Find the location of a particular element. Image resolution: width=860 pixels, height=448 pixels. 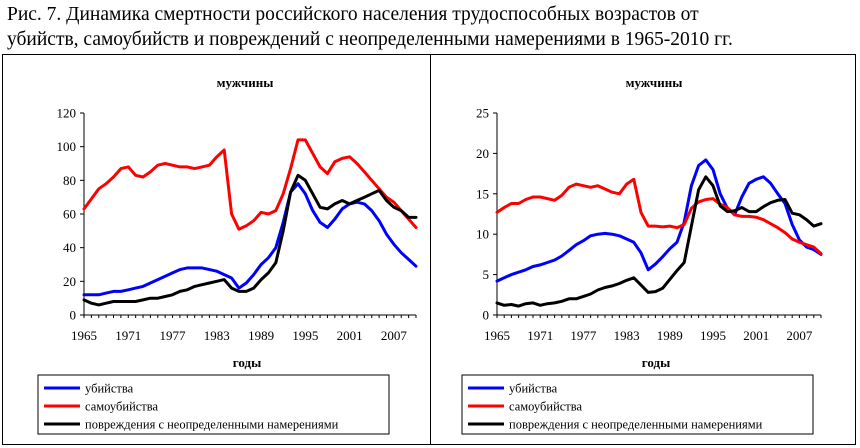

y-tick-label: 60 is located at coordinates (69, 214).